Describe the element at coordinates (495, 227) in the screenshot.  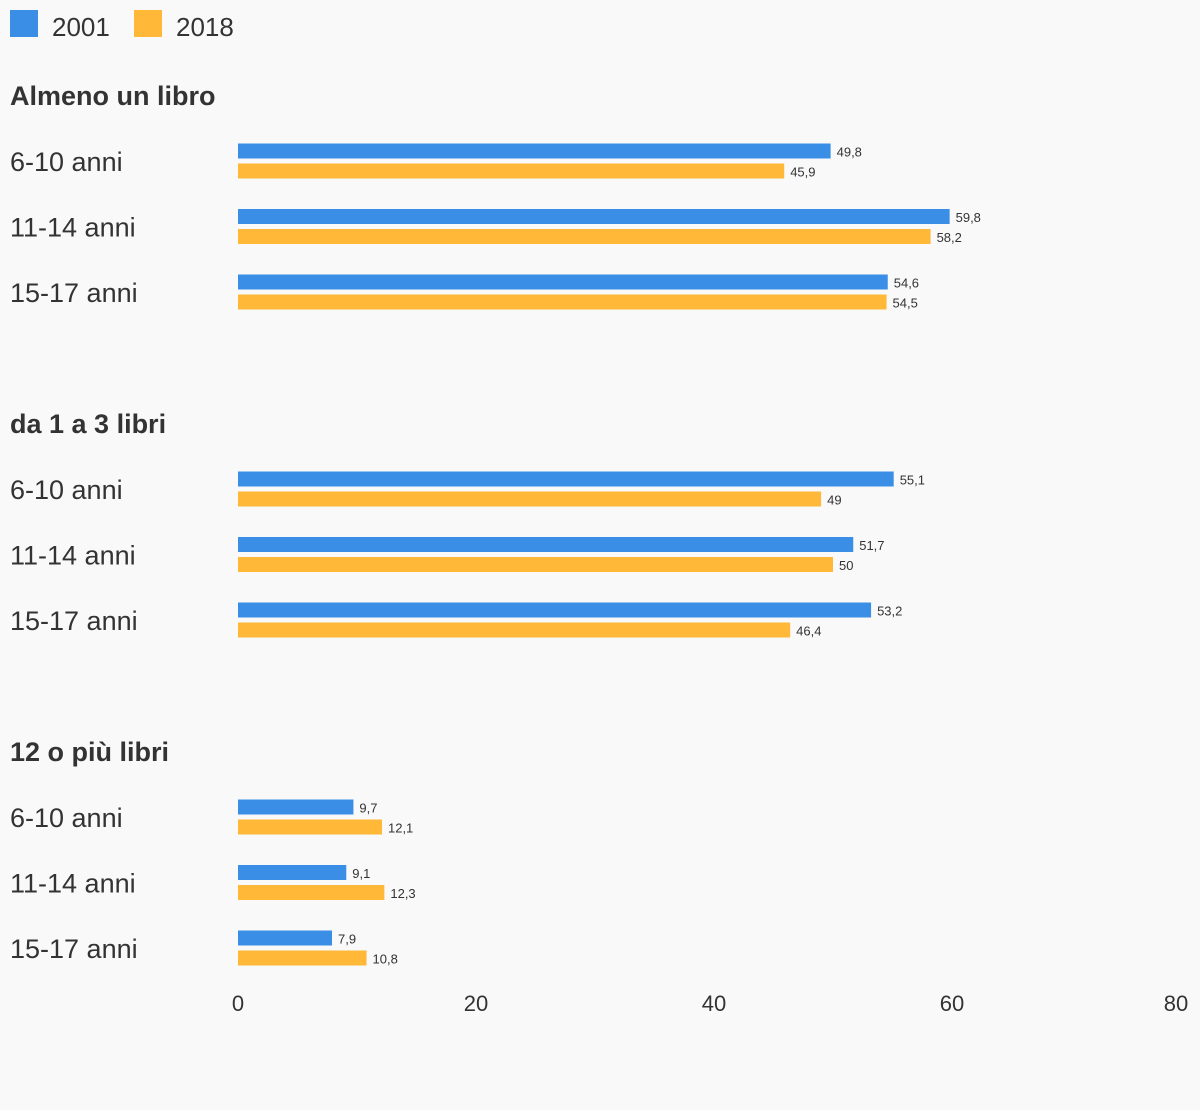
I see `bar-row: 11-14 anni 59,8 58,2` at that location.